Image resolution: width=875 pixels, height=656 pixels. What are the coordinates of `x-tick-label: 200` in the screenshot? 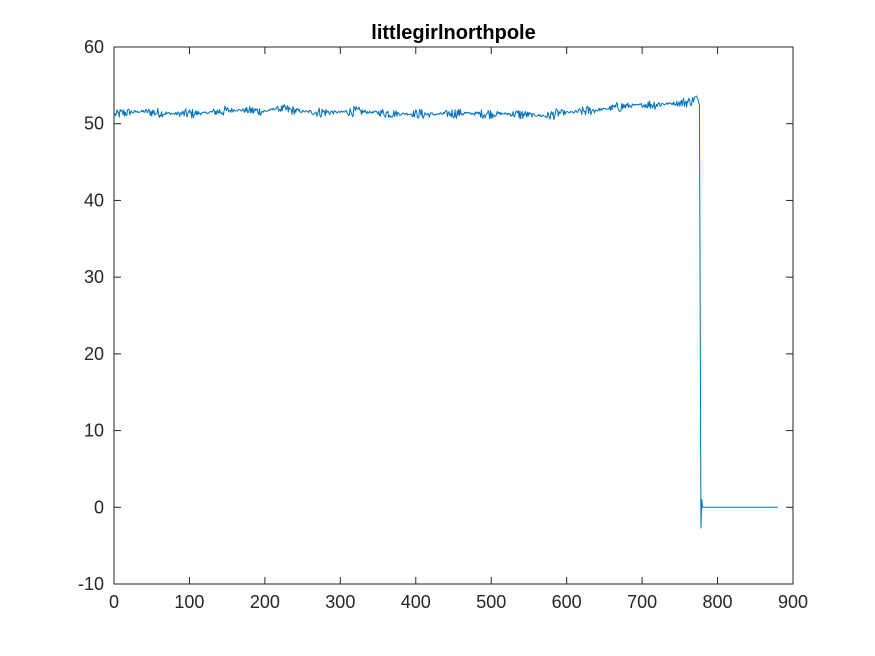 It's located at (265, 602).